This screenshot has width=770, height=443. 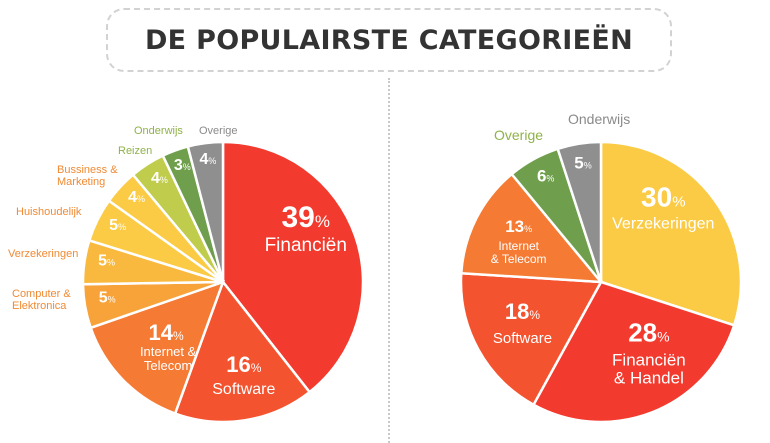 I want to click on pie2-slice-onderwijs, so click(x=579, y=211).